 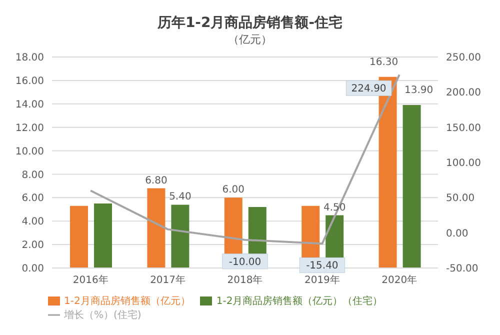 What do you see at coordinates (29, 152) in the screenshot?
I see `y-tick-label: 10.00` at bounding box center [29, 152].